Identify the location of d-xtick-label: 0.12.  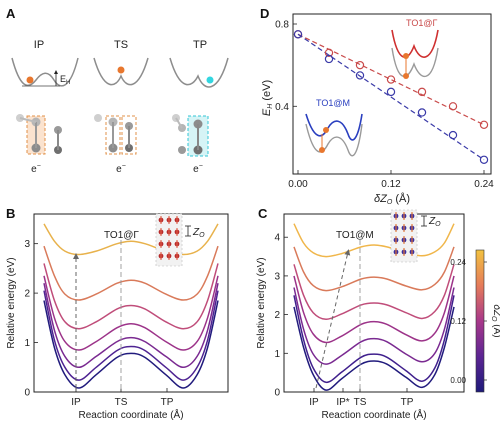
(391, 184).